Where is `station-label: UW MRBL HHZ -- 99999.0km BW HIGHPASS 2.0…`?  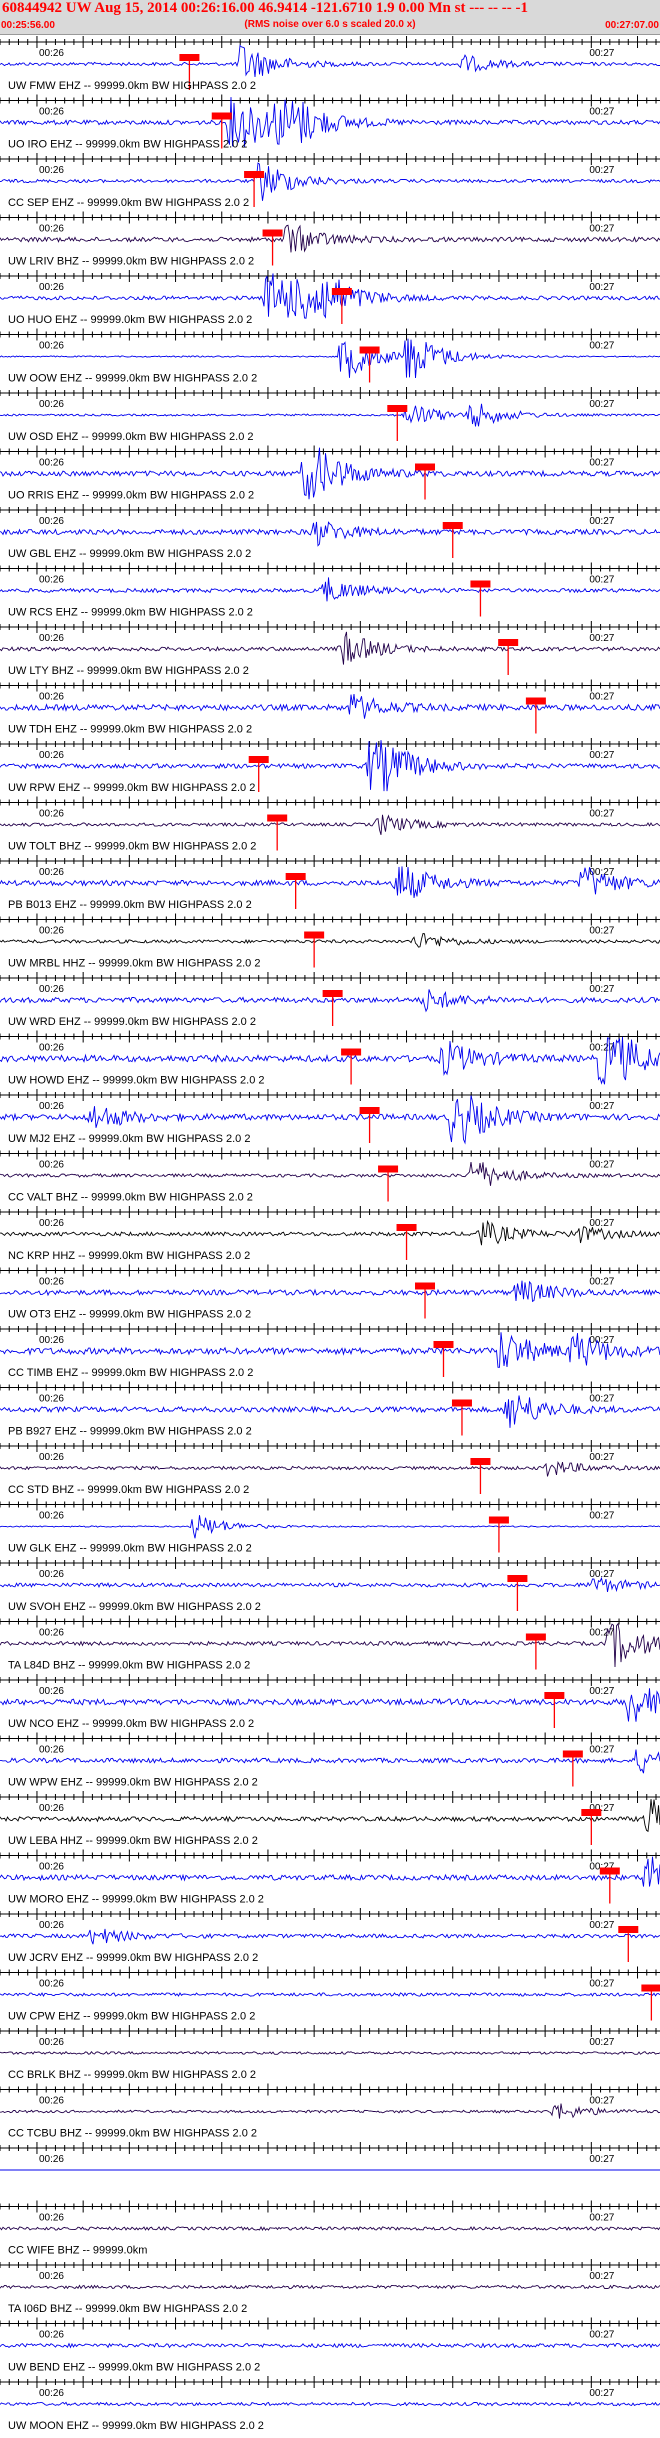
station-label: UW MRBL HHZ -- 99999.0km BW HIGHPASS 2.0… is located at coordinates (134, 964).